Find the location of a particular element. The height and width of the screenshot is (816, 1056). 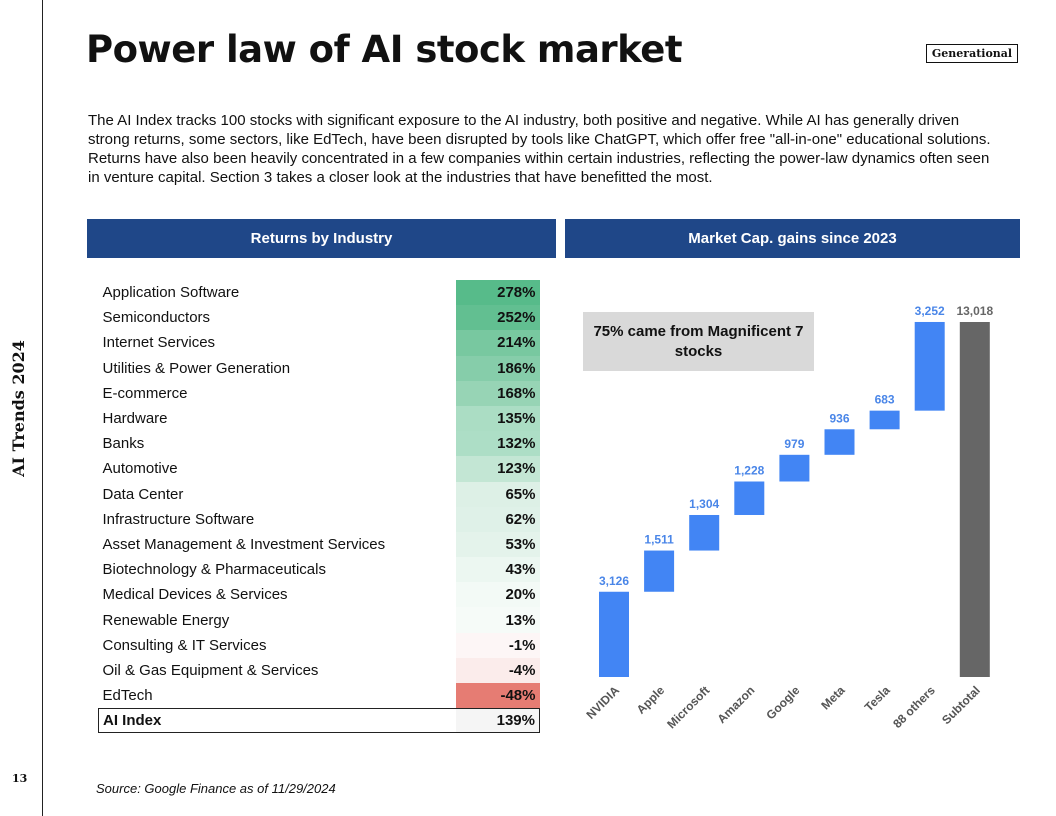

table-row: Medical Devices & Services 20% is located at coordinates (319, 595).